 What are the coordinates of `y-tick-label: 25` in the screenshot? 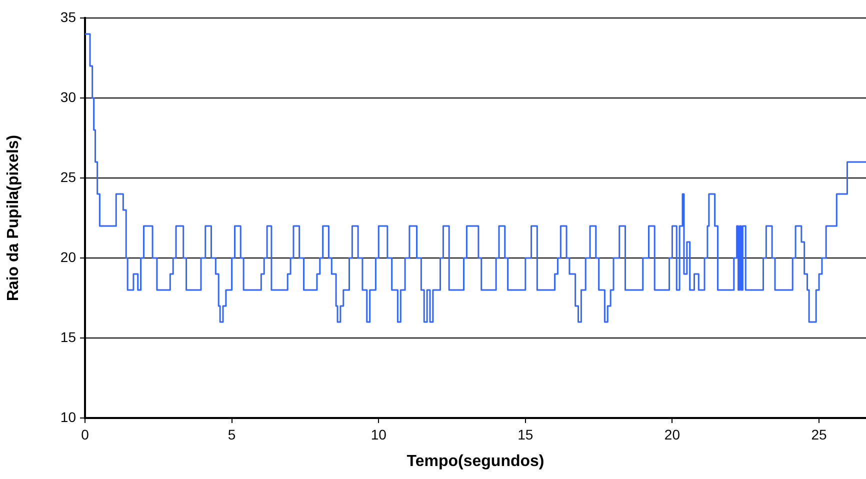 It's located at (68, 176).